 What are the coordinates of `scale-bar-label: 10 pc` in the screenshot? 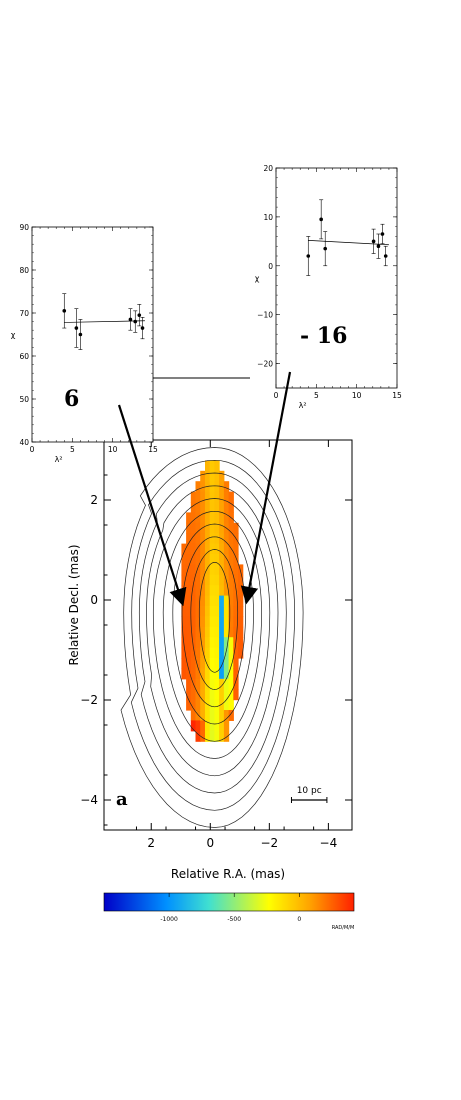 It's located at (309, 791).